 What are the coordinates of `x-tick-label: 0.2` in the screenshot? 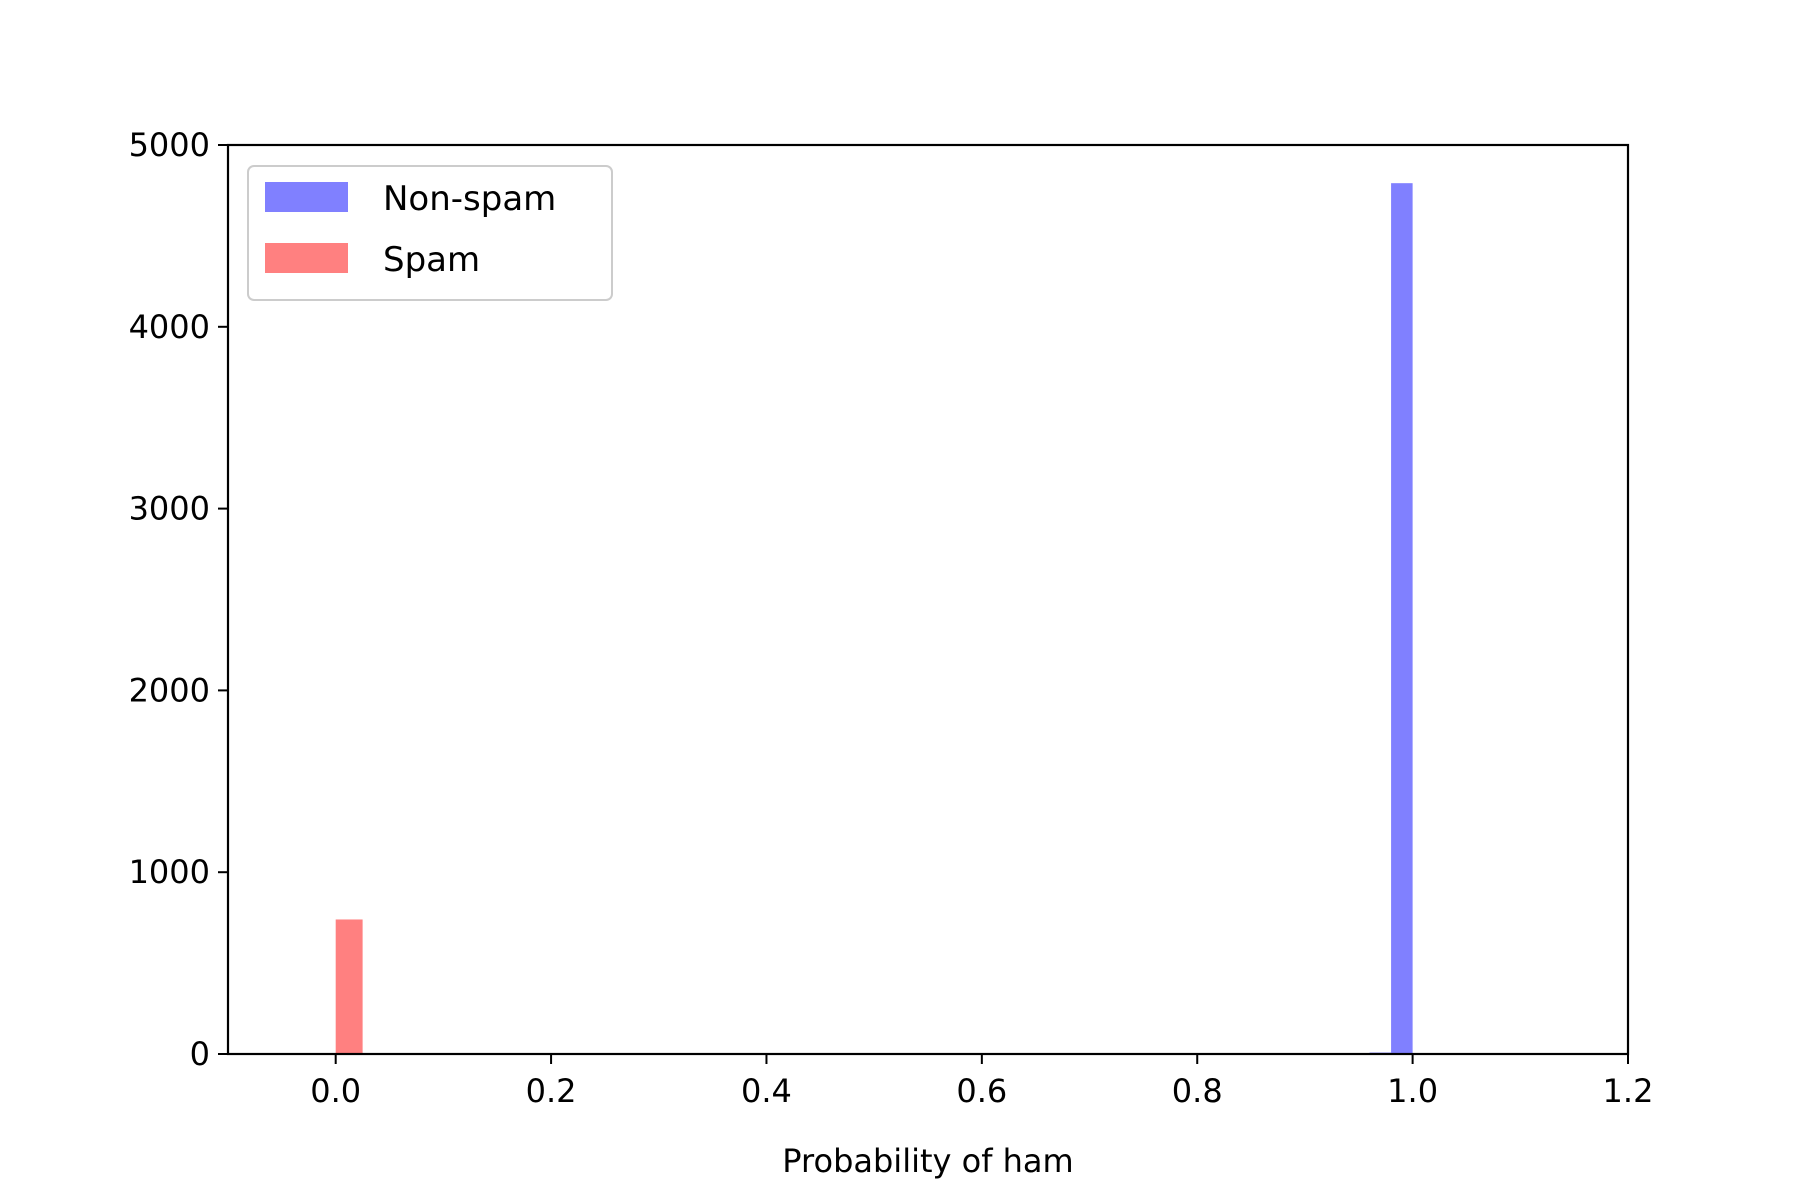 It's located at (551, 1091).